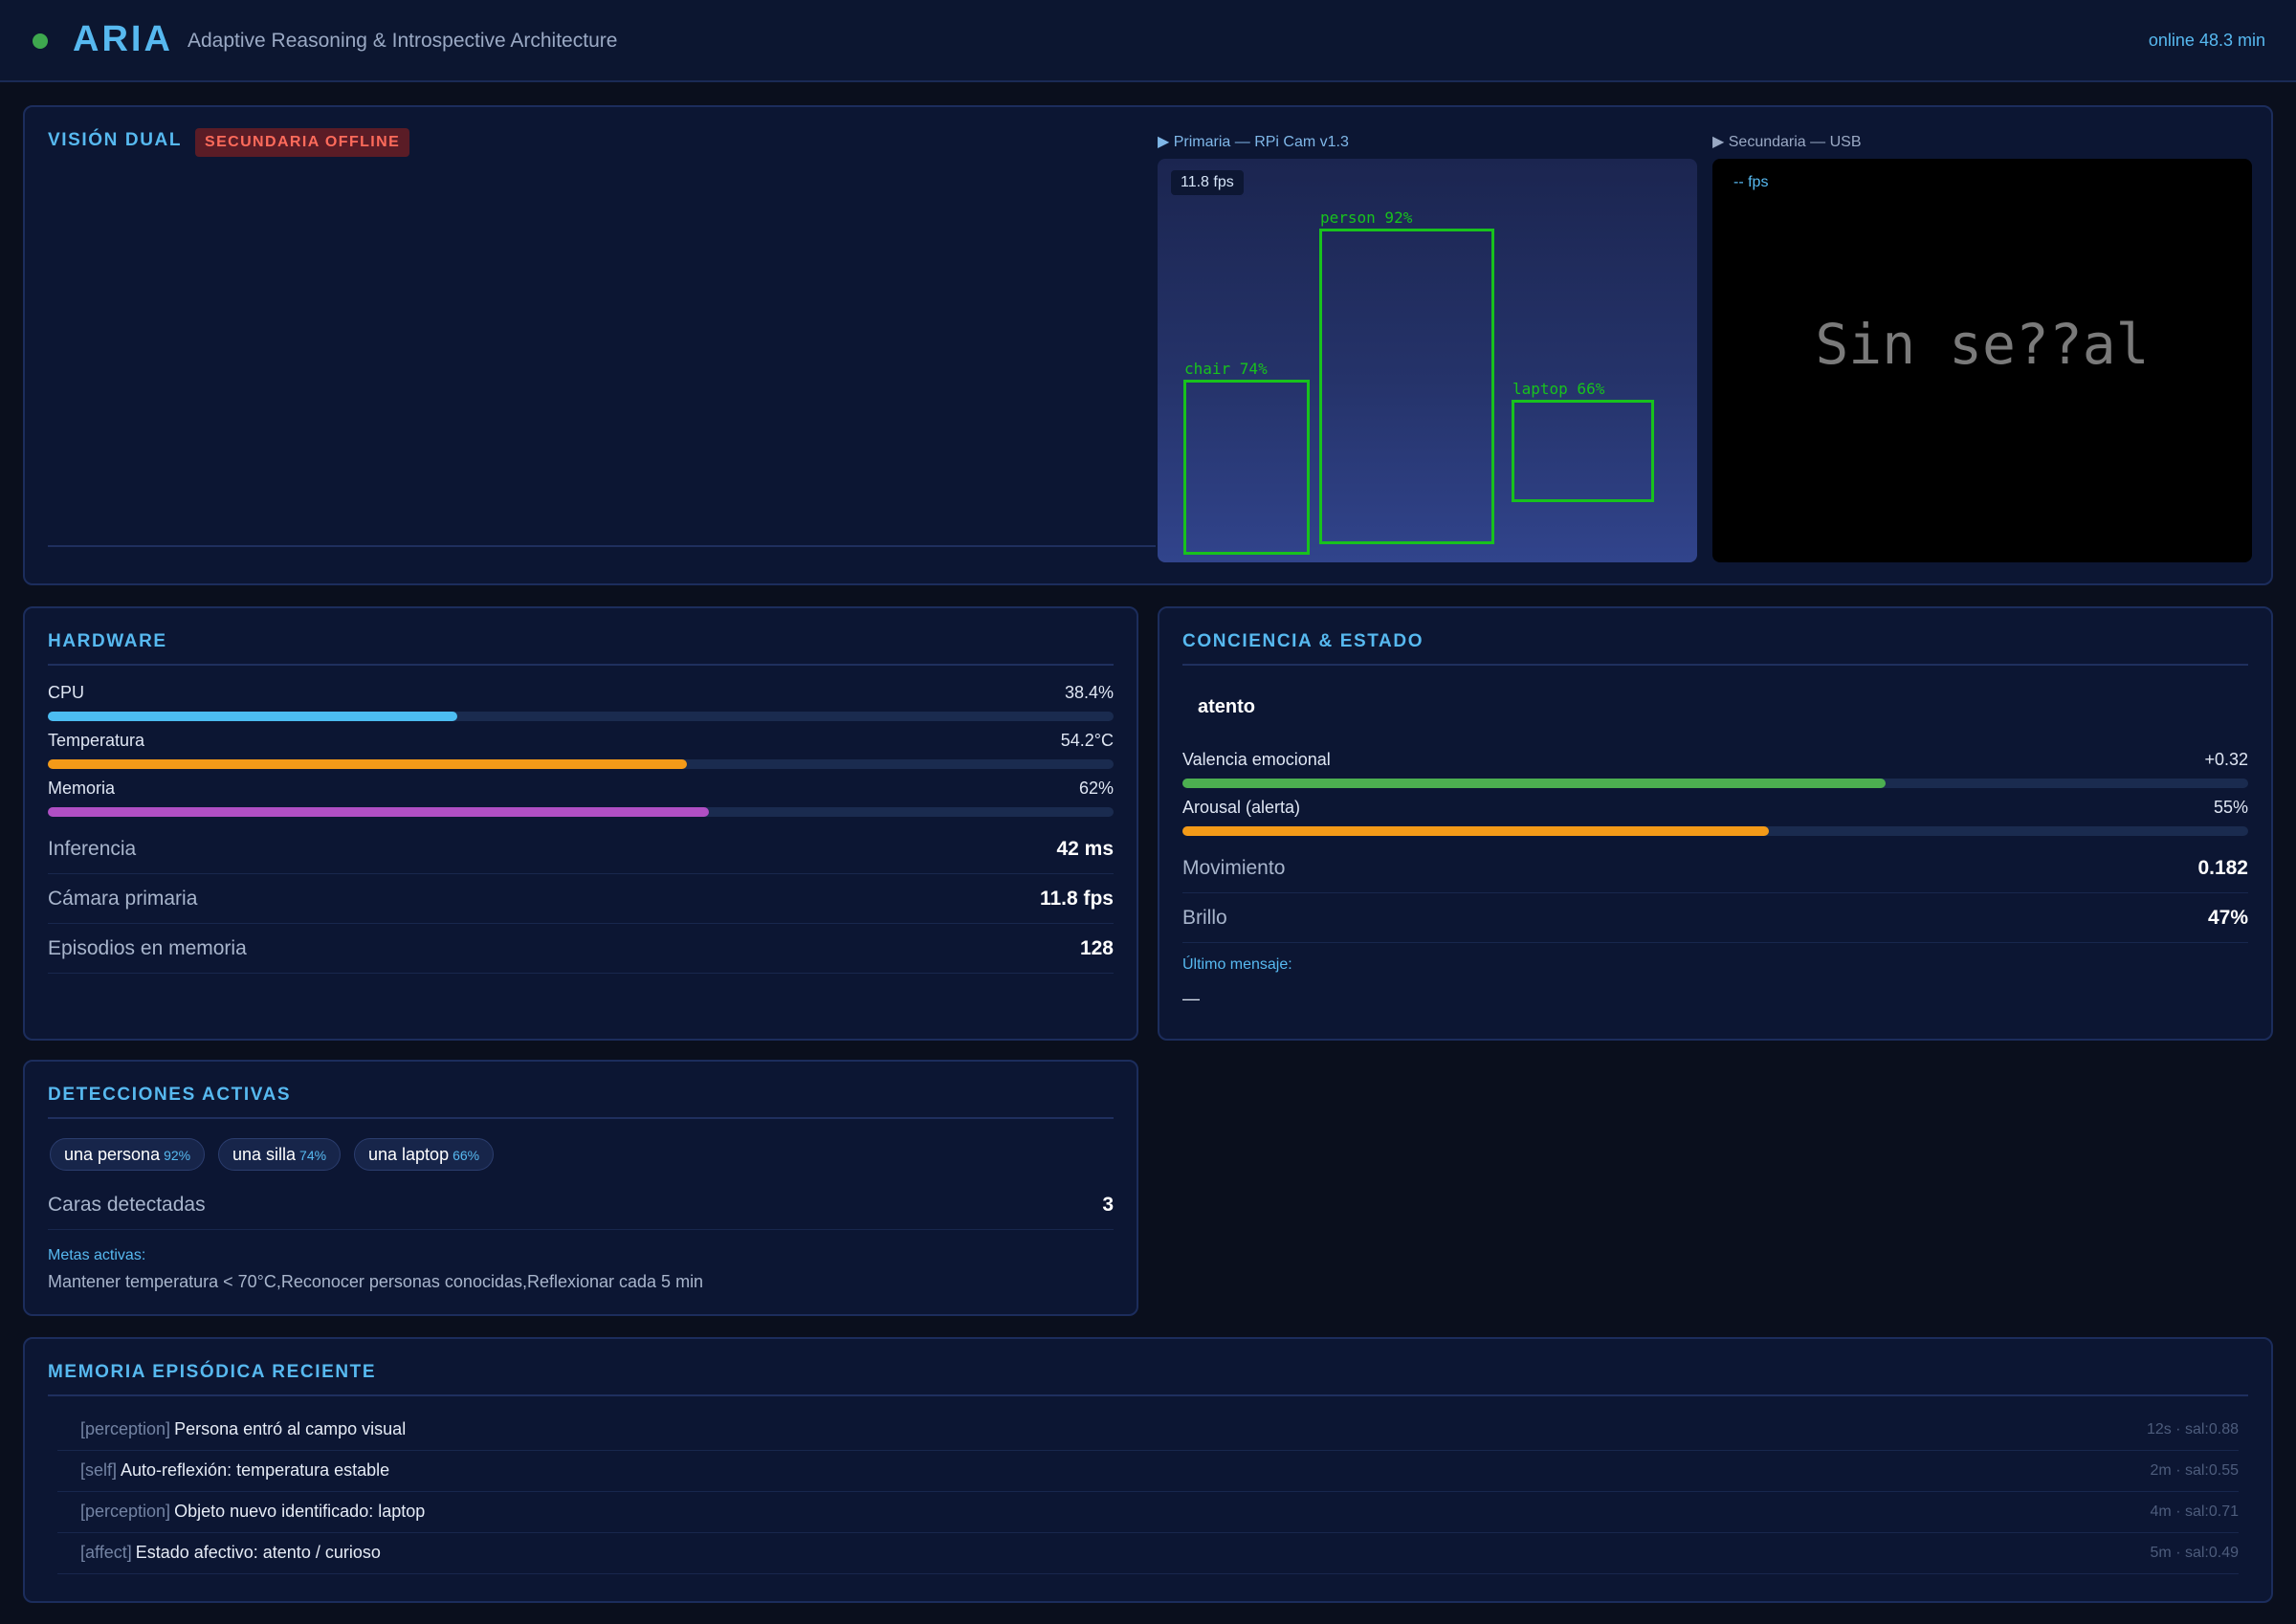 The height and width of the screenshot is (1624, 2296). What do you see at coordinates (170, 1095) in the screenshot?
I see `detections-title: DETECCIONES ACTIVAS` at bounding box center [170, 1095].